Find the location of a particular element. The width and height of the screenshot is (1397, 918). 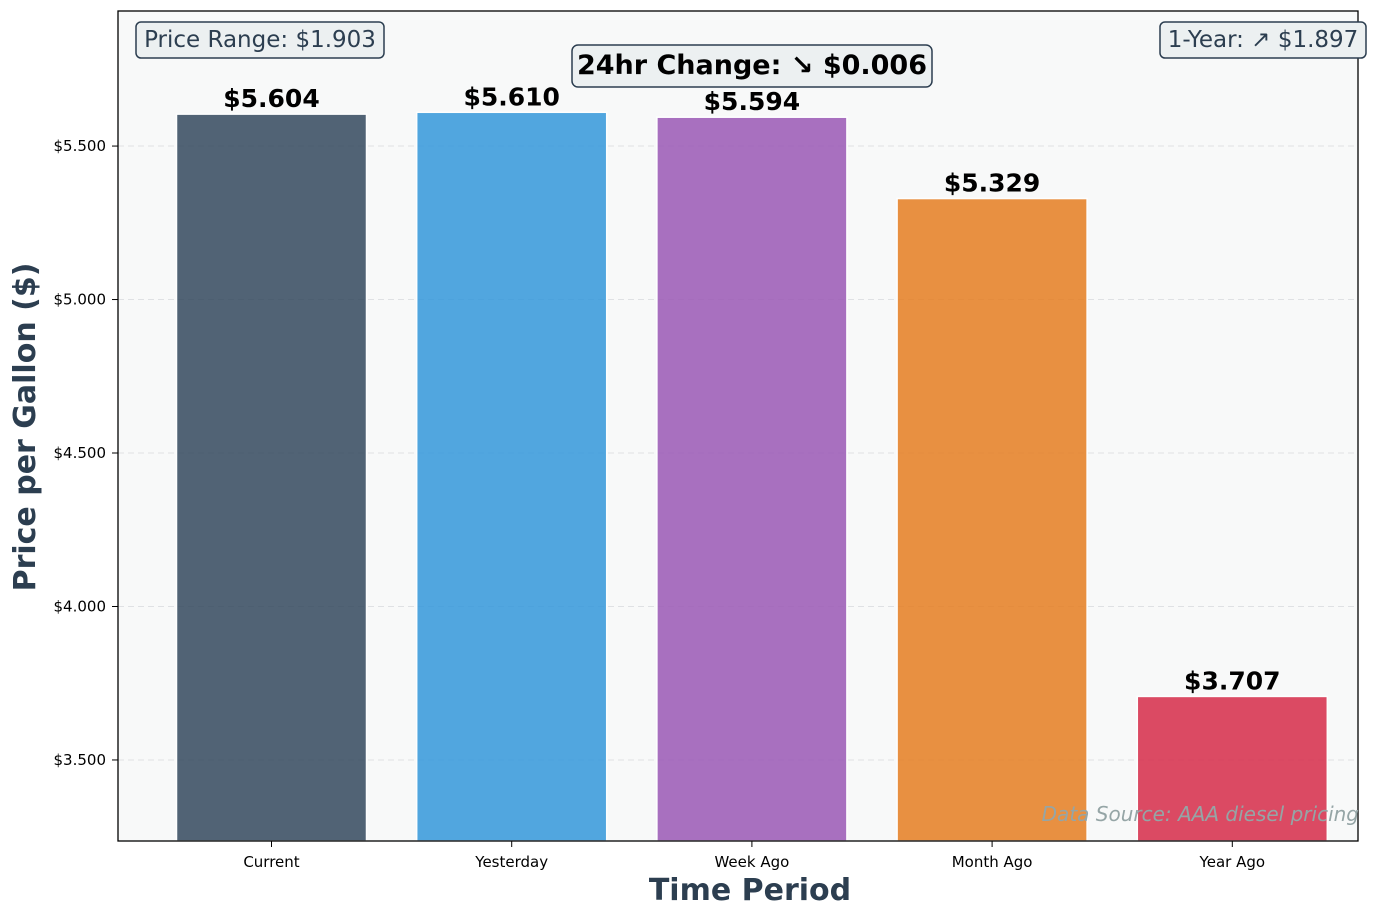

bar-value-label: $3.707 is located at coordinates (1232, 680).